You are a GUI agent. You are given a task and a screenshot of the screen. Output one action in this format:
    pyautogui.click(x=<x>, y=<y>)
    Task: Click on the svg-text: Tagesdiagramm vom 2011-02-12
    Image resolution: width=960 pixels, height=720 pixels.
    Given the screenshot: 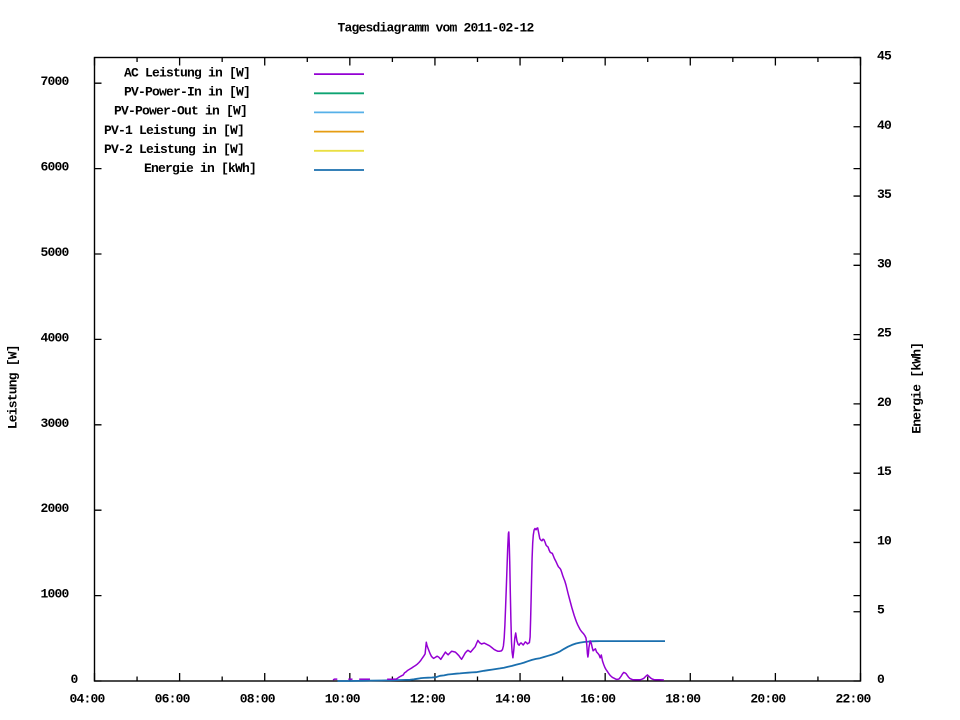 What is the action you would take?
    pyautogui.click(x=436, y=28)
    